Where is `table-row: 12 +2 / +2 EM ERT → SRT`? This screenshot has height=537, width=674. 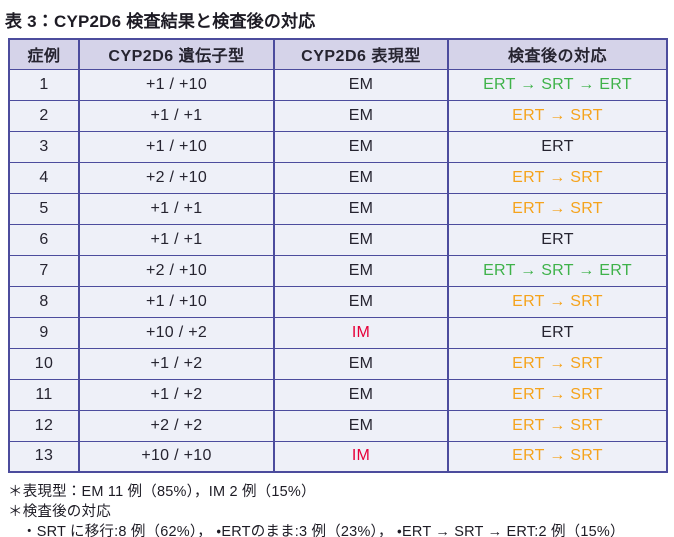
table-row: 12 +2 / +2 EM ERT → SRT is located at coordinates (338, 425).